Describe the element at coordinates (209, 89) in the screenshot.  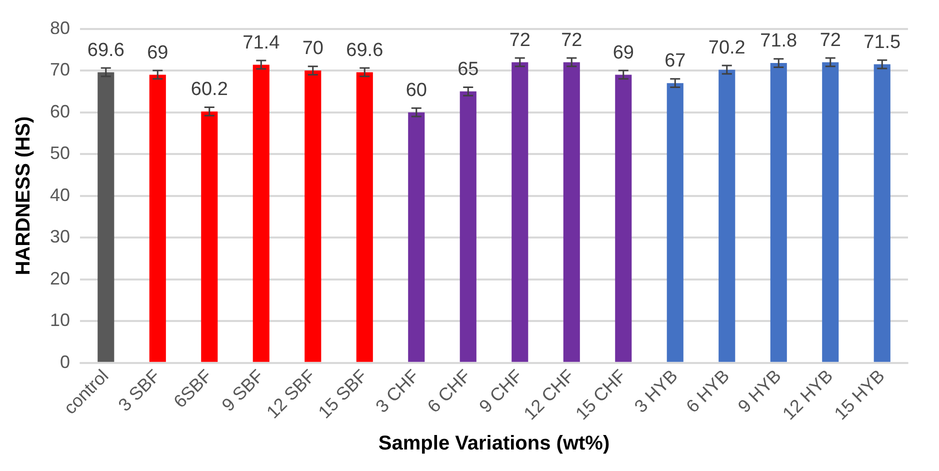
I see `data-label: 60.2` at that location.